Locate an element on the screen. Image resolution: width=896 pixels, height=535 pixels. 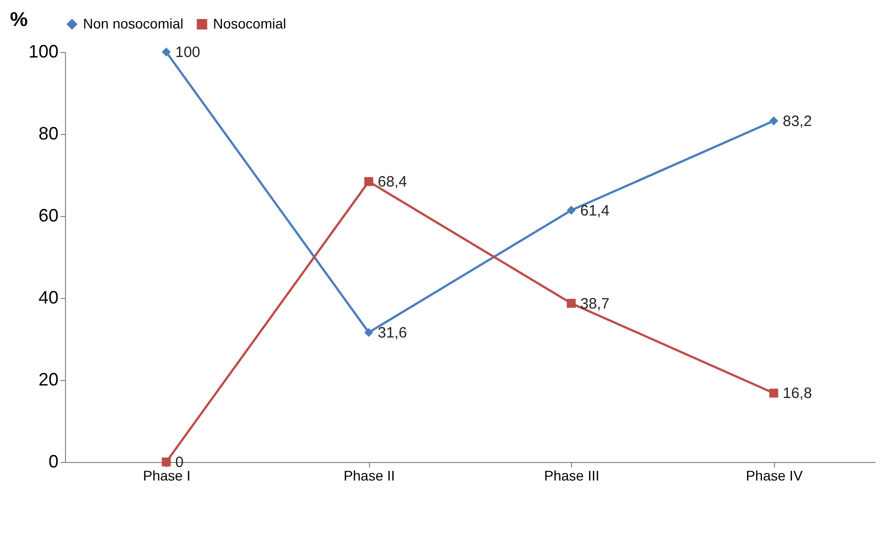
y-tick-label: 100 is located at coordinates (43, 52).